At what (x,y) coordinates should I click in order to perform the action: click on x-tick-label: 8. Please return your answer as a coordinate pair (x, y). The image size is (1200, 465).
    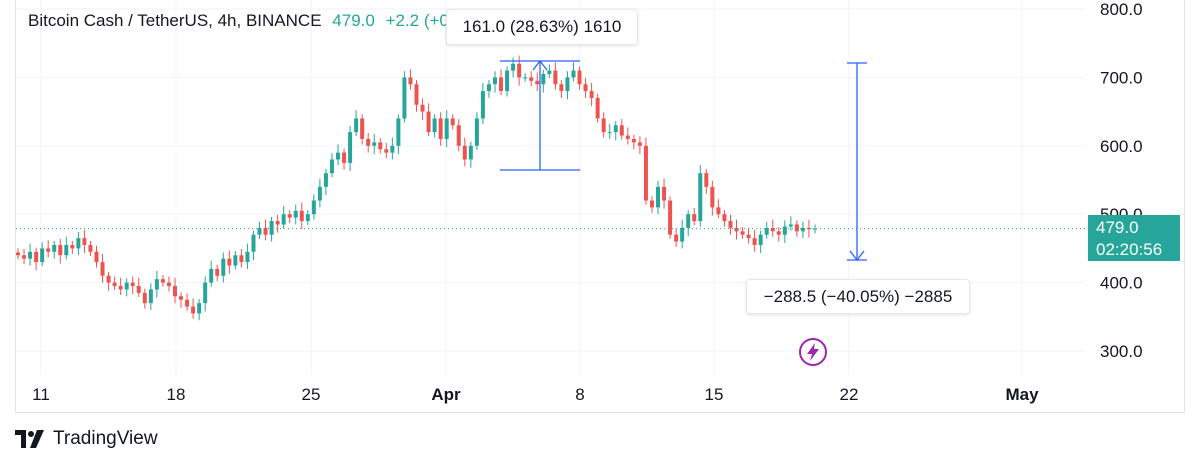
    Looking at the image, I should click on (579, 394).